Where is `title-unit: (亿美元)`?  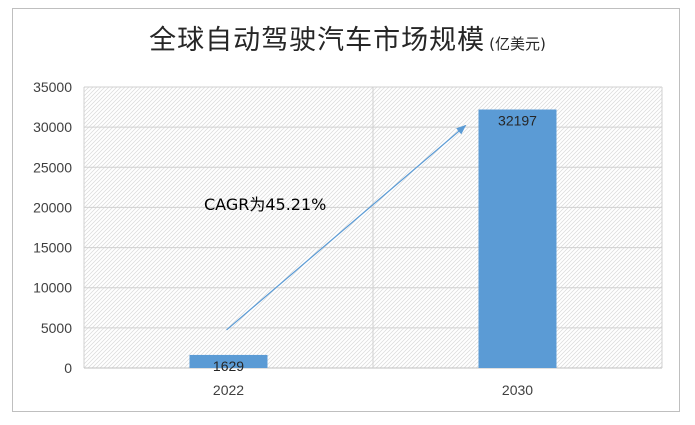
title-unit: (亿美元) is located at coordinates (517, 44).